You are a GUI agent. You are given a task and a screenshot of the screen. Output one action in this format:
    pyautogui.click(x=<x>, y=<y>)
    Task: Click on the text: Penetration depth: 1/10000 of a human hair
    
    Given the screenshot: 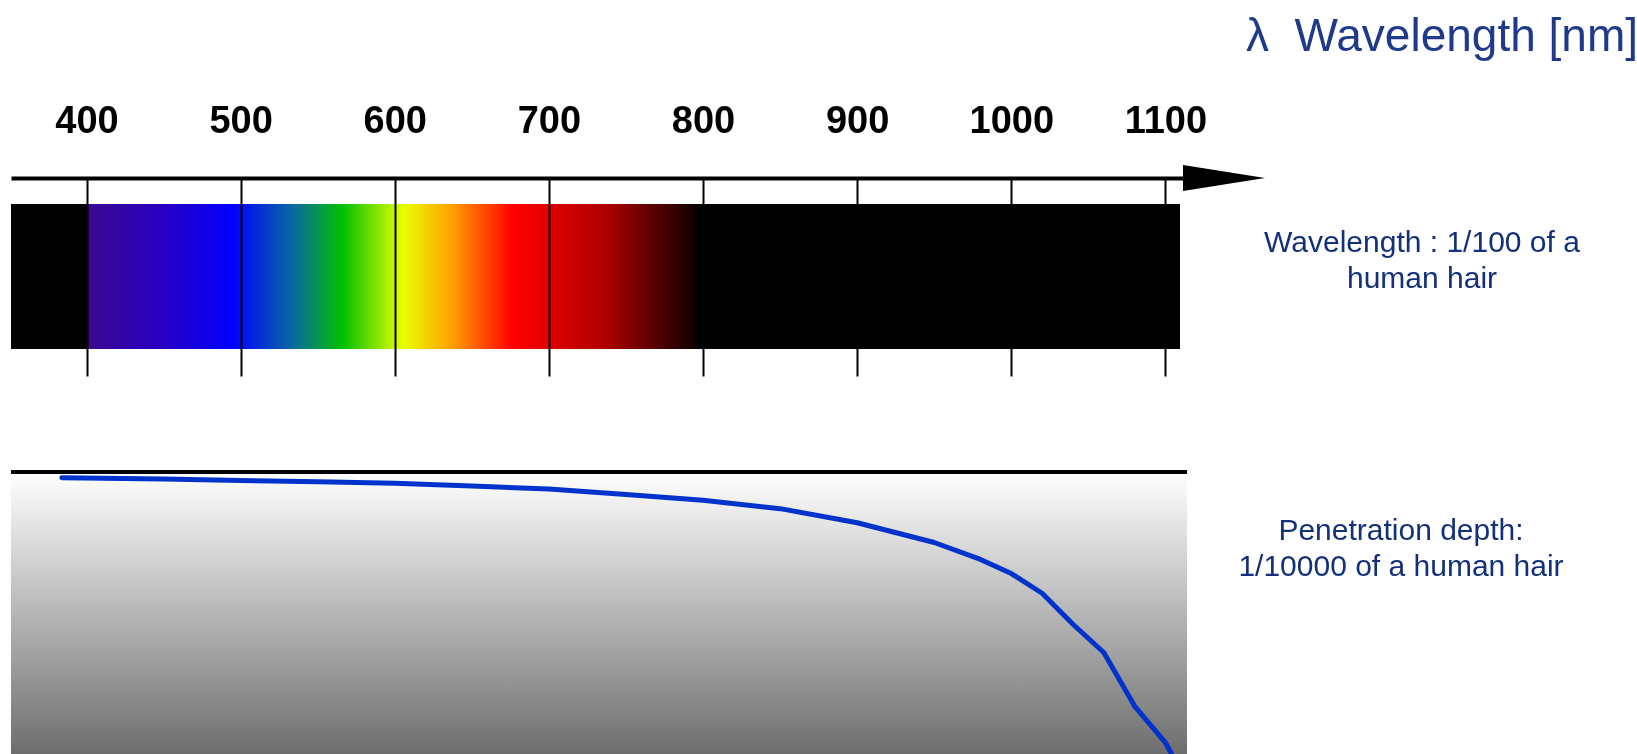 What is the action you would take?
    pyautogui.click(x=1401, y=548)
    